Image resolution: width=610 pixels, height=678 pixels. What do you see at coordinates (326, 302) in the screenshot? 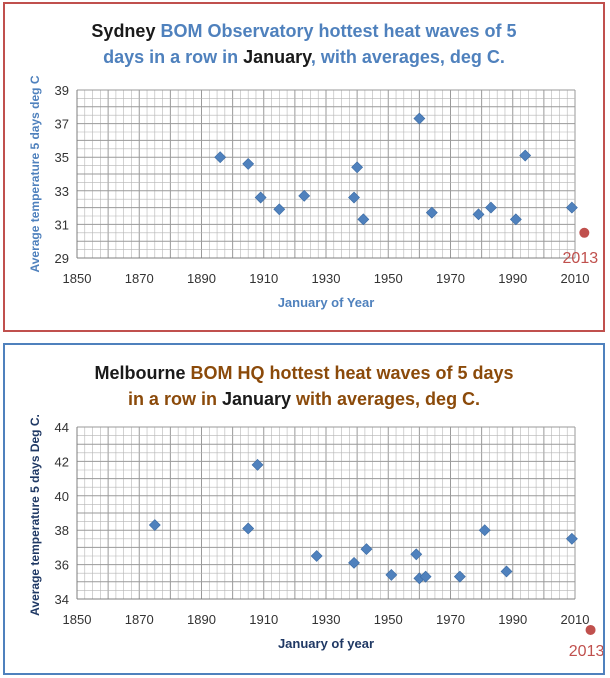
I see `sydney-x-axis-label: January of Year` at bounding box center [326, 302].